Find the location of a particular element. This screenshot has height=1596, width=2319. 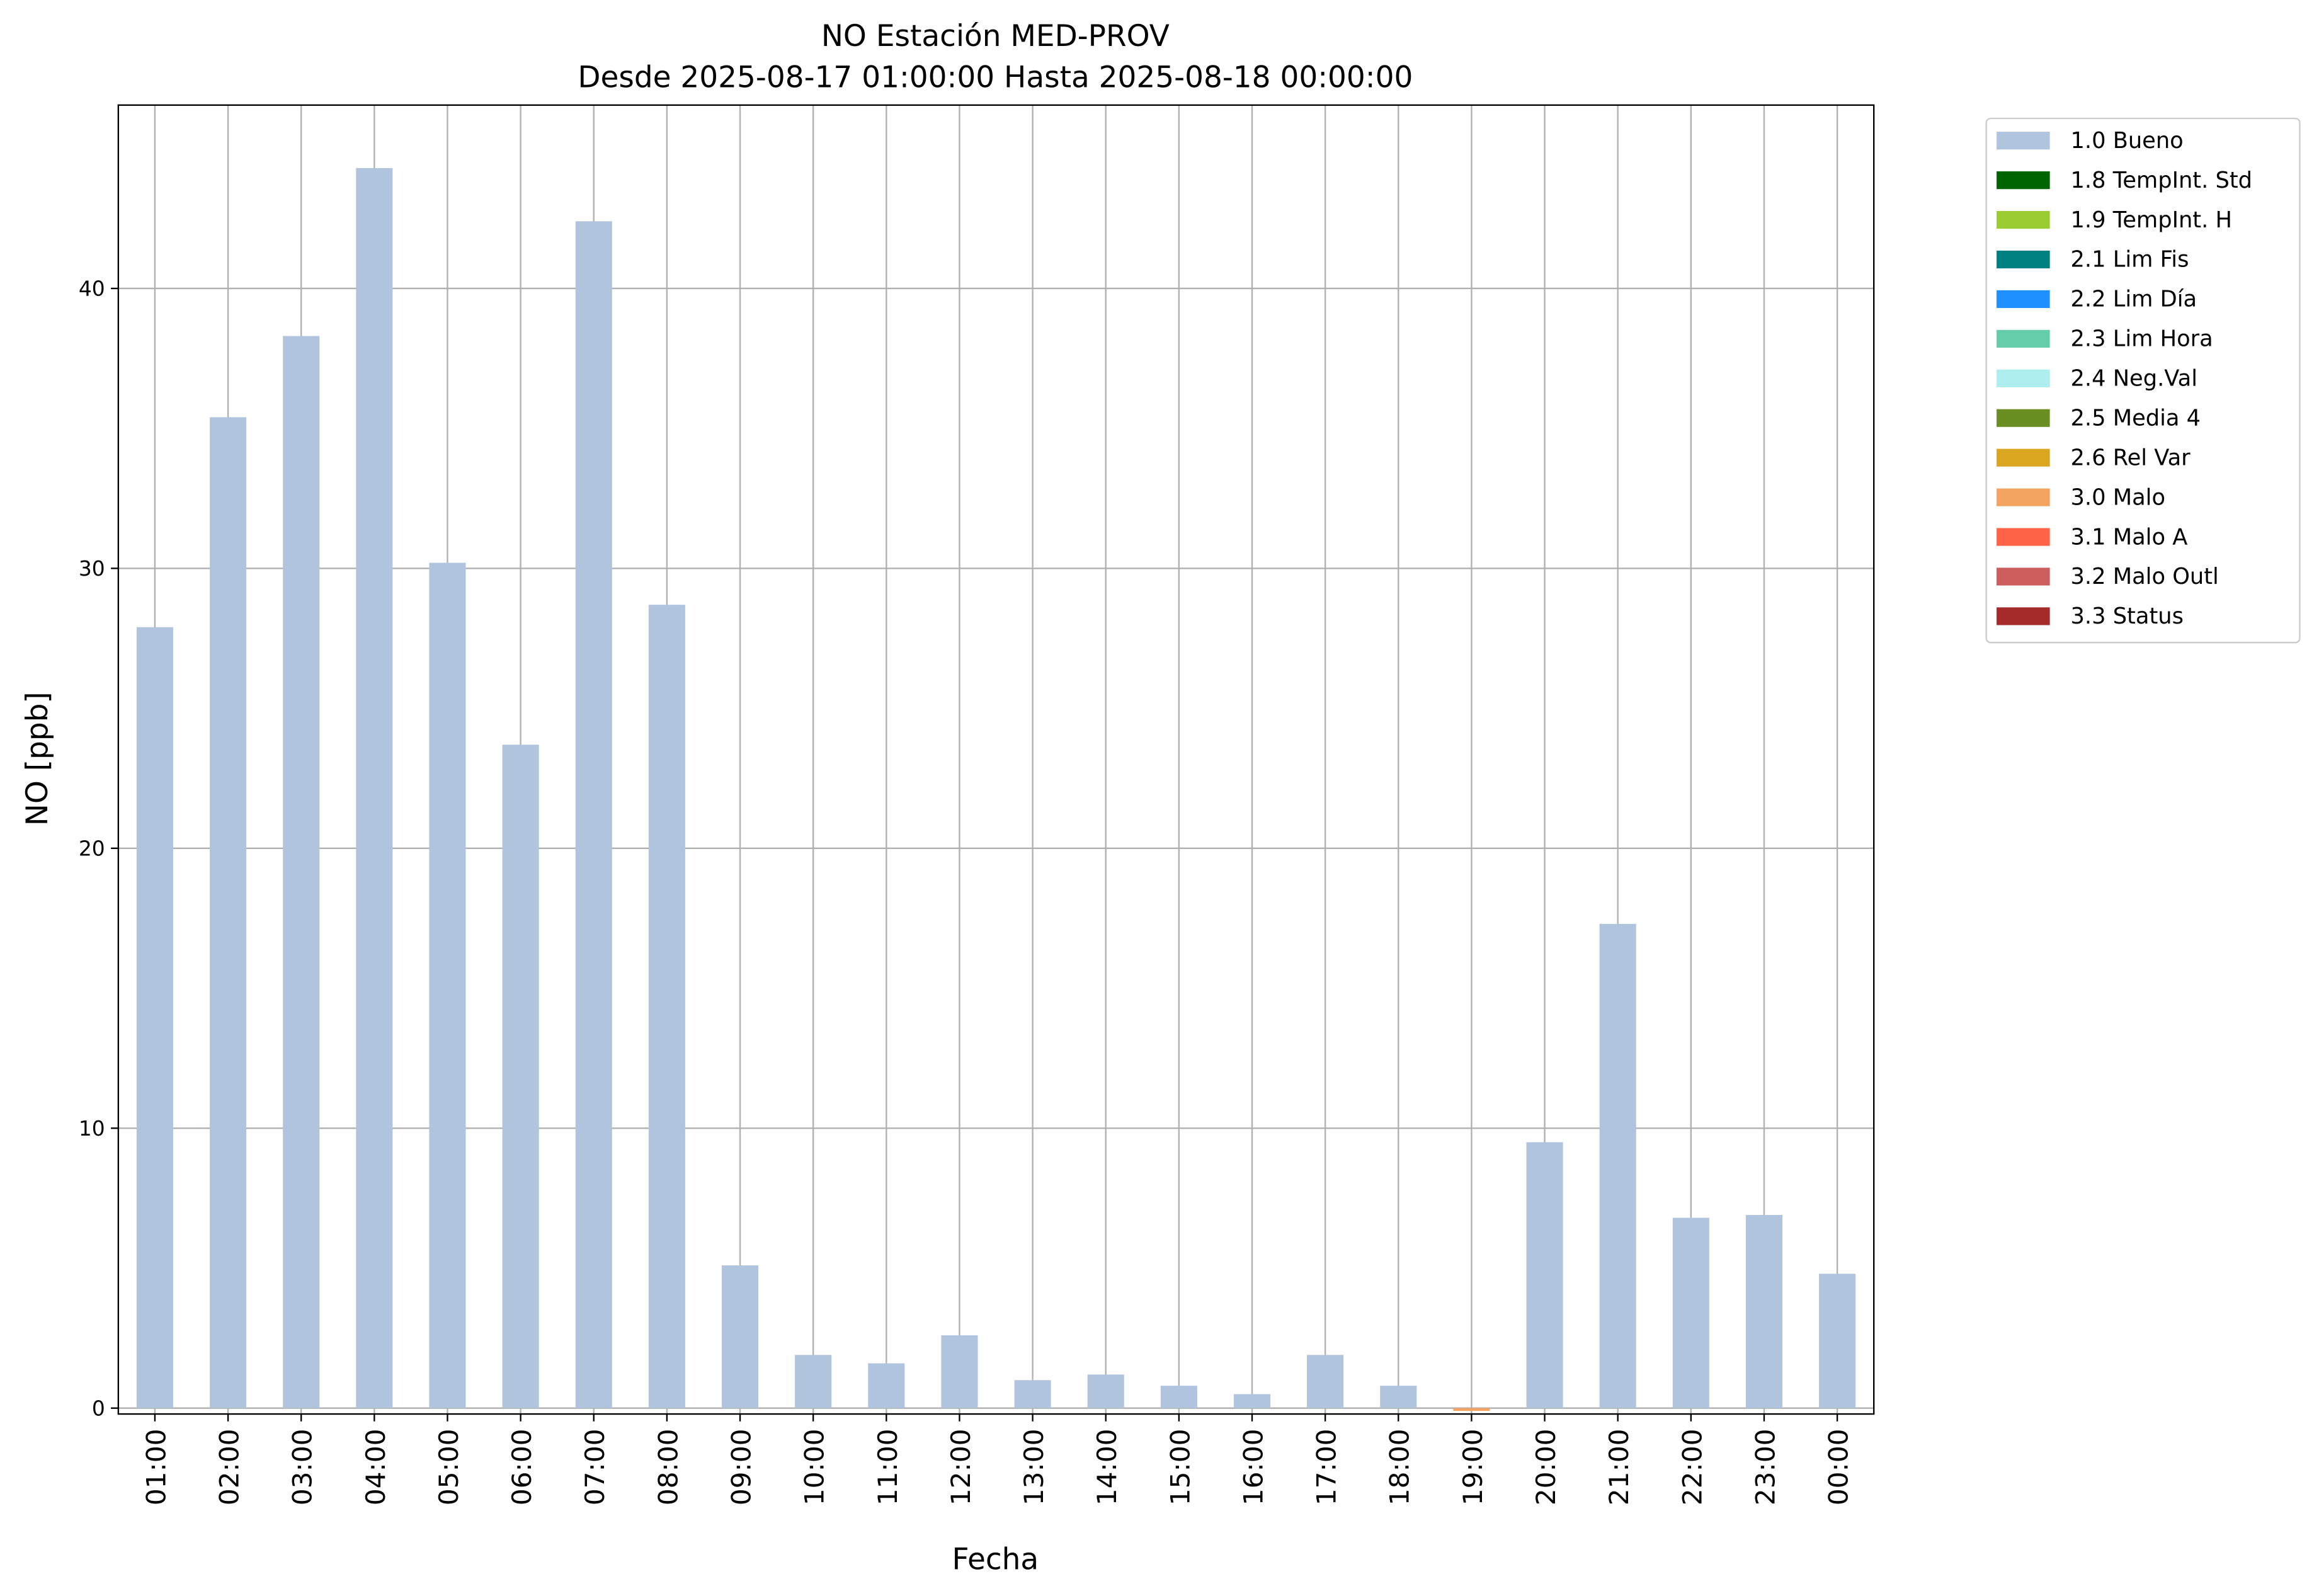

x-tick-label: 02:00 is located at coordinates (229, 1467).